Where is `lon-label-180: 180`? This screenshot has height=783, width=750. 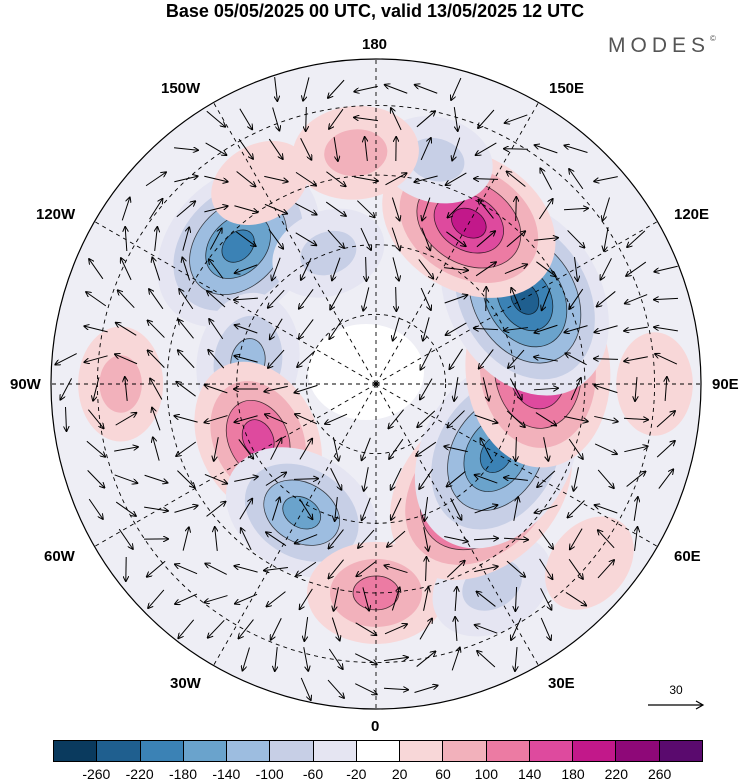
lon-label-180: 180 is located at coordinates (375, 44).